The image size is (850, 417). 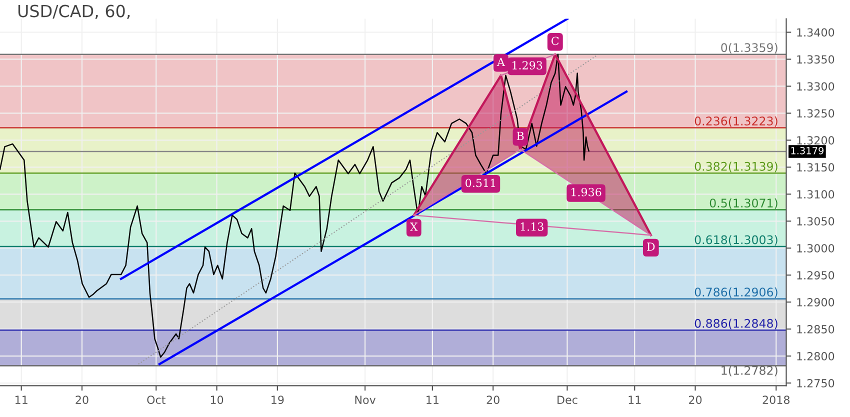 I want to click on annotation: 1.13, so click(x=532, y=226).